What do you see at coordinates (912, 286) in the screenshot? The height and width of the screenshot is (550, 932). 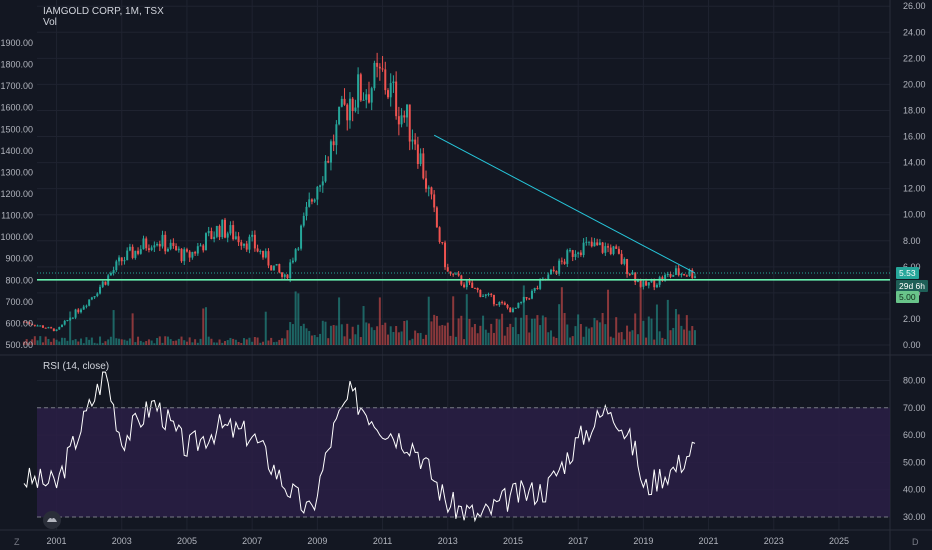 I see `countdown-chip: 29d 6h` at bounding box center [912, 286].